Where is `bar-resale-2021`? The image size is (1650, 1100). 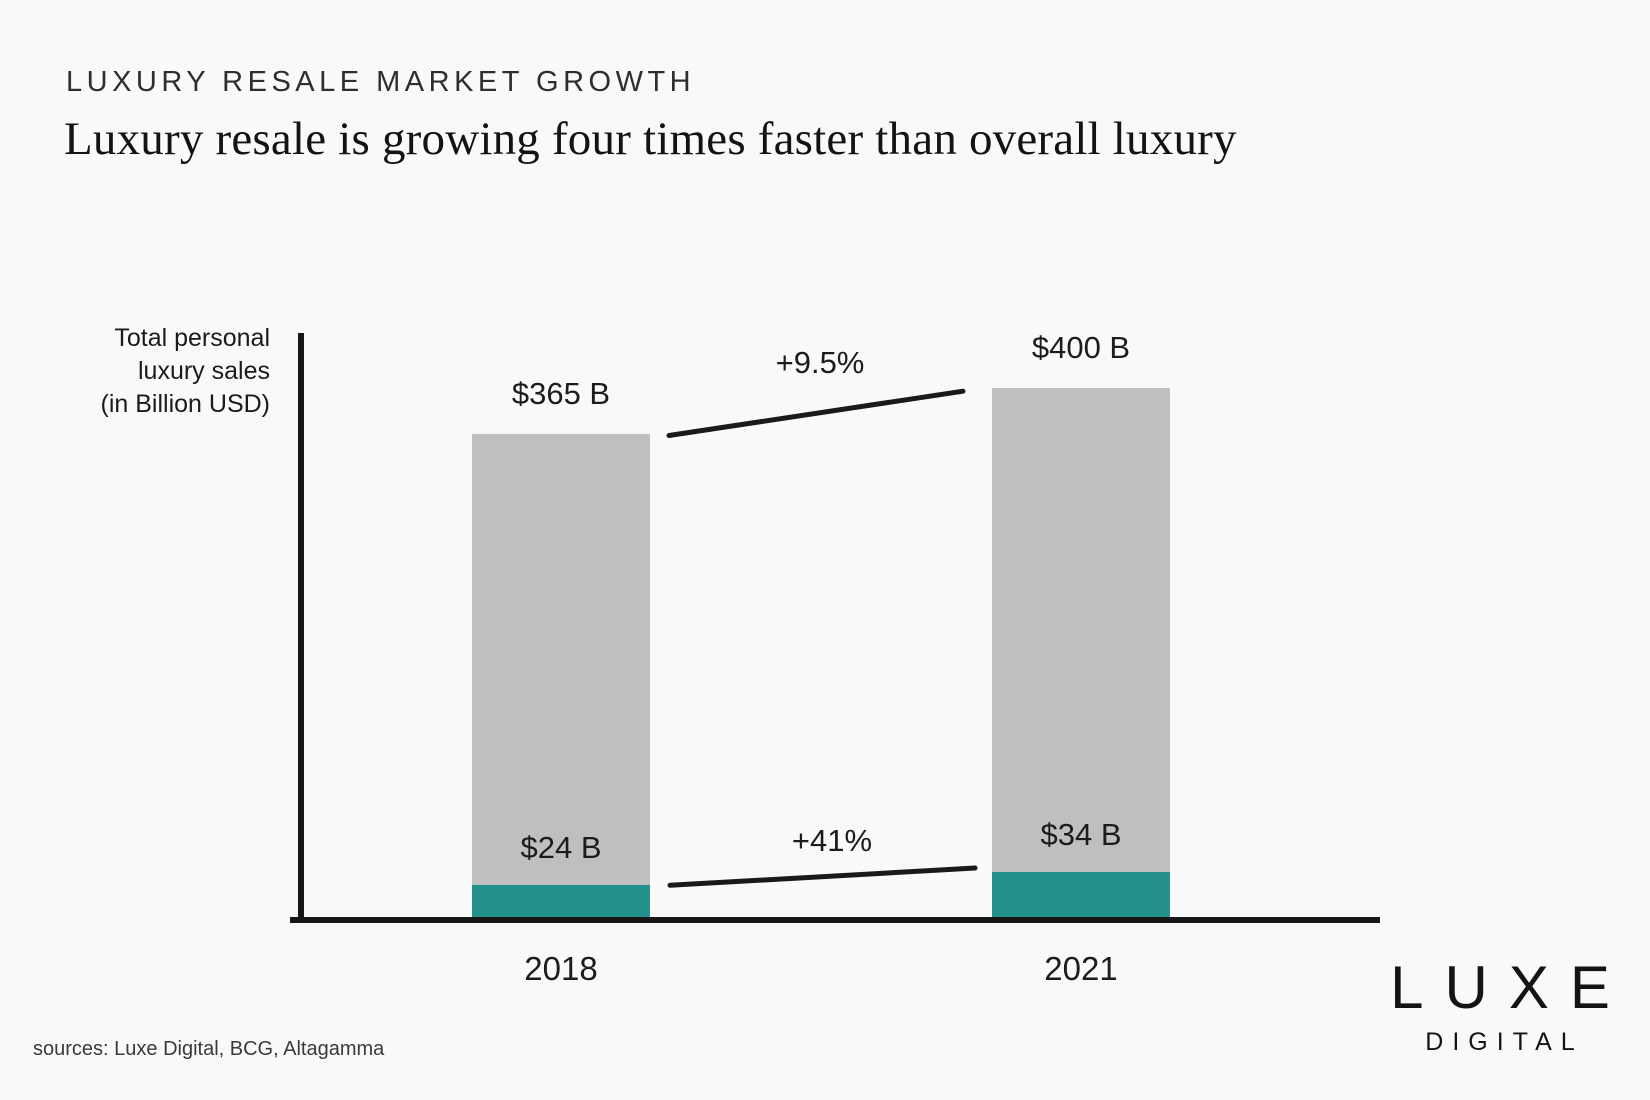
bar-resale-2021 is located at coordinates (1081, 894).